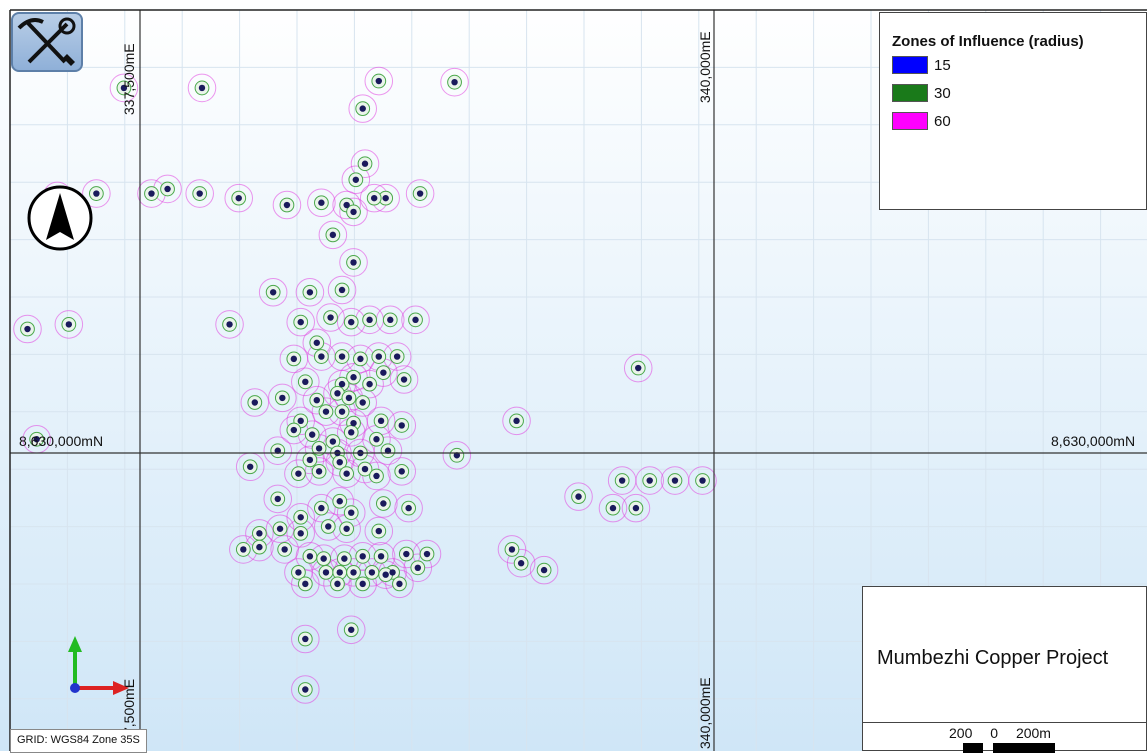  Describe the element at coordinates (47, 42) in the screenshot. I see `logo-button` at that location.